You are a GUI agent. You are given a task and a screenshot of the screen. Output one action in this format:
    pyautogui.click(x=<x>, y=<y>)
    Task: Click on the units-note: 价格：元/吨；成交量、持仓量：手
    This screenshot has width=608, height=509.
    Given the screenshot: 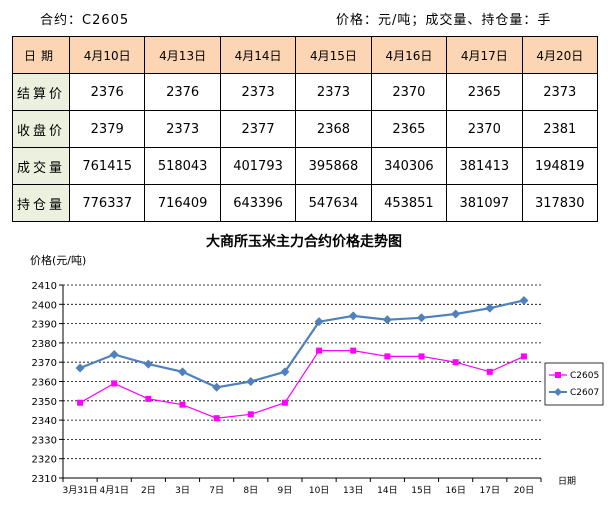 What is the action you would take?
    pyautogui.click(x=444, y=20)
    